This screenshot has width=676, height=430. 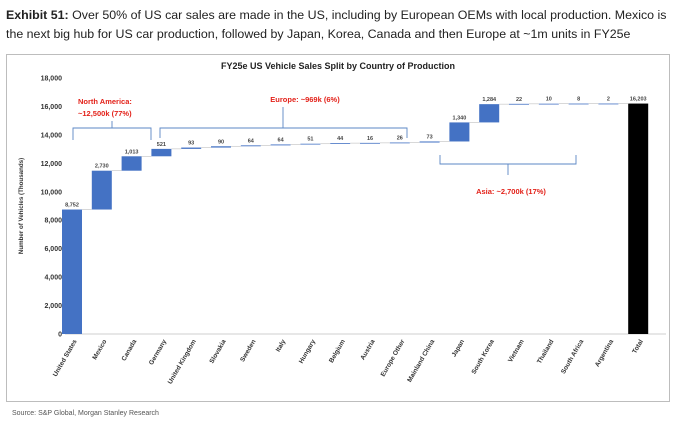 I want to click on data-label: 93, so click(x=191, y=144).